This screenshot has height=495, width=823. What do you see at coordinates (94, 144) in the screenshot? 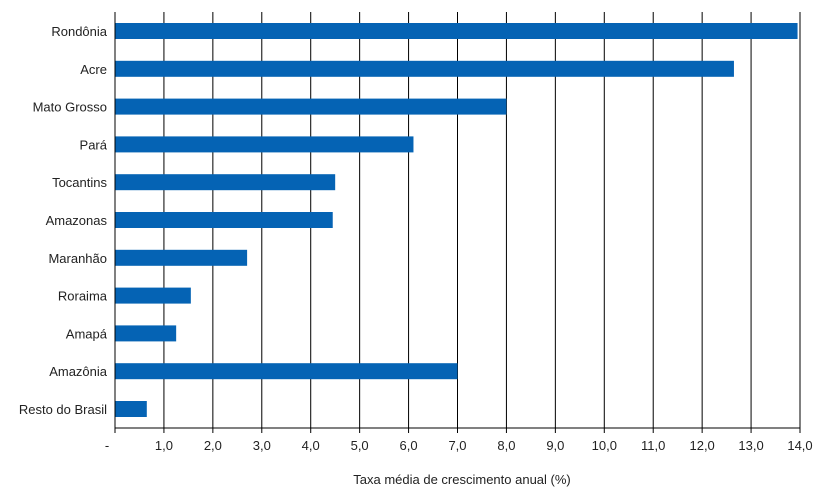
I see `category-label: Pará` at bounding box center [94, 144].